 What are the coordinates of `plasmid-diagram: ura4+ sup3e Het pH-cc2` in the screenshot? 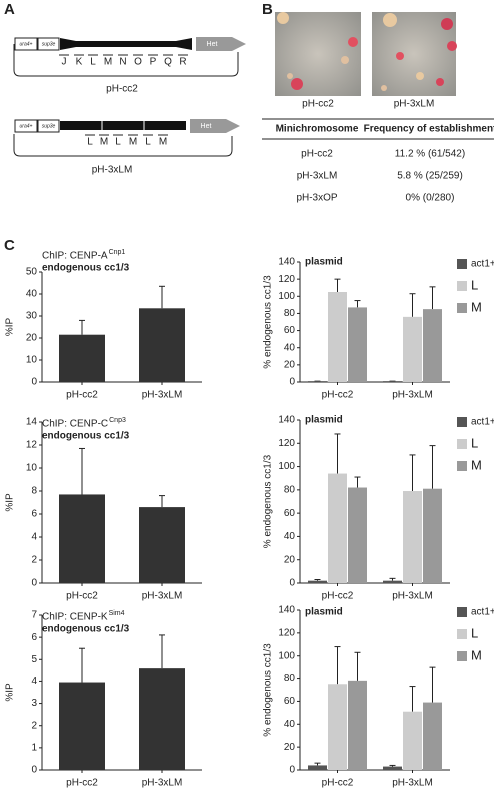 It's located at (129, 66).